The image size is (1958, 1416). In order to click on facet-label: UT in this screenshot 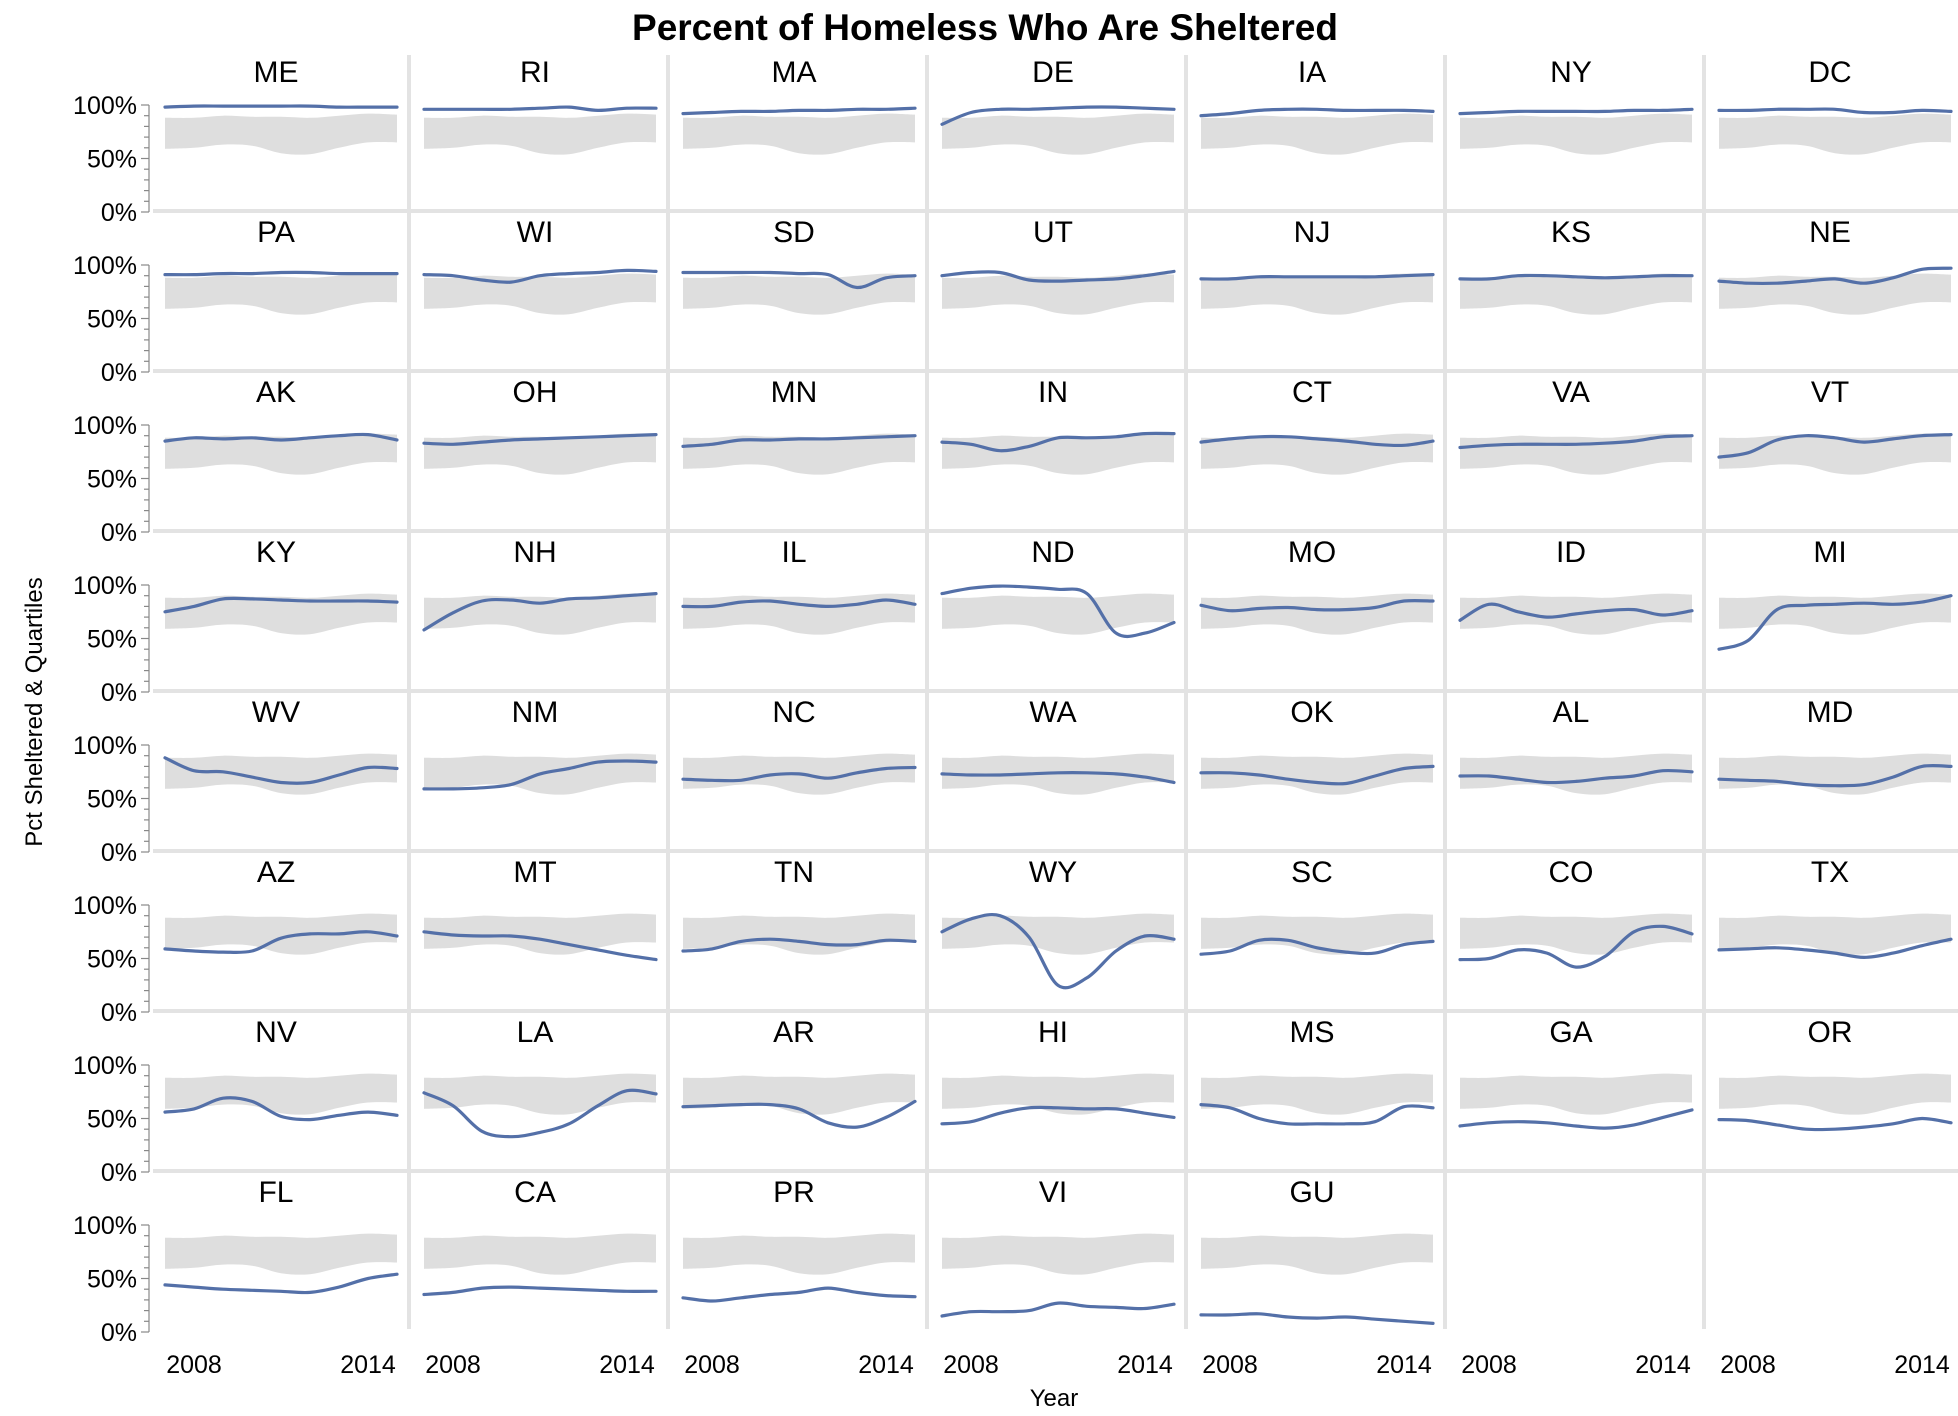, I will do `click(1053, 232)`.